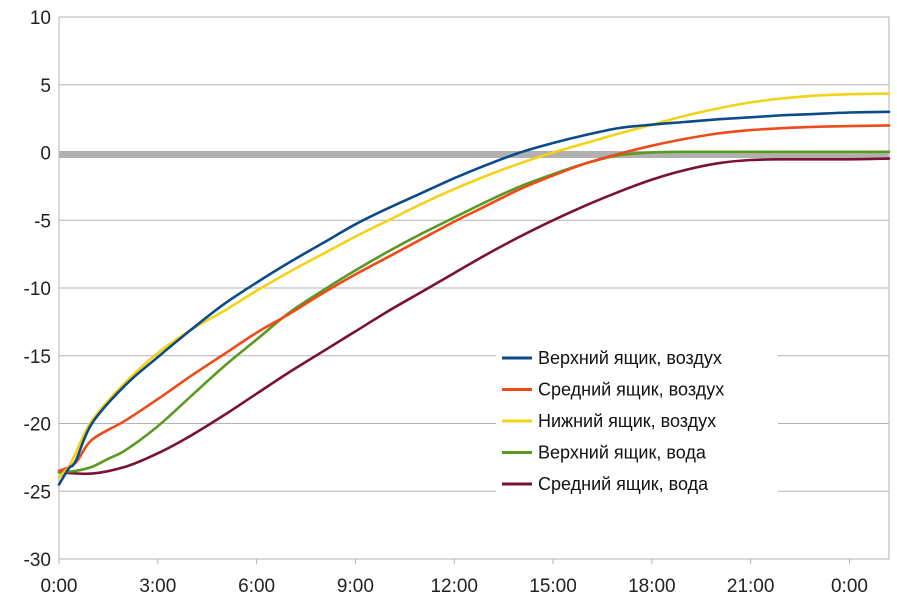 The image size is (897, 600). What do you see at coordinates (623, 484) in the screenshot?
I see `legend-label: Средний ящик, вода` at bounding box center [623, 484].